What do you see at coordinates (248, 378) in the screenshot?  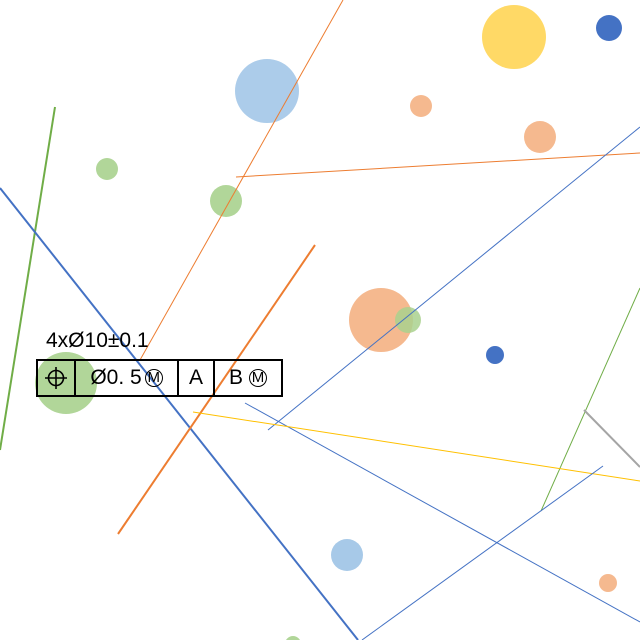 I see `datum-b-cell: B M` at bounding box center [248, 378].